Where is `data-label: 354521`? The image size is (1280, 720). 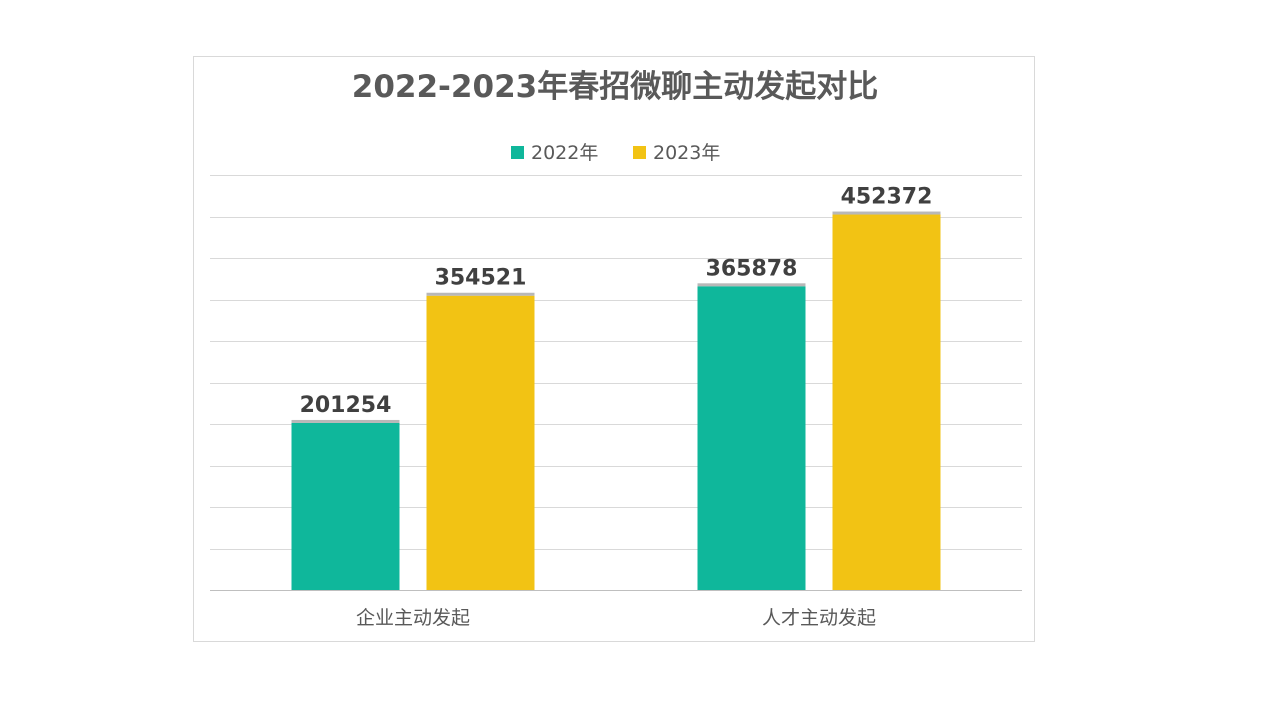 data-label: 354521 is located at coordinates (481, 278).